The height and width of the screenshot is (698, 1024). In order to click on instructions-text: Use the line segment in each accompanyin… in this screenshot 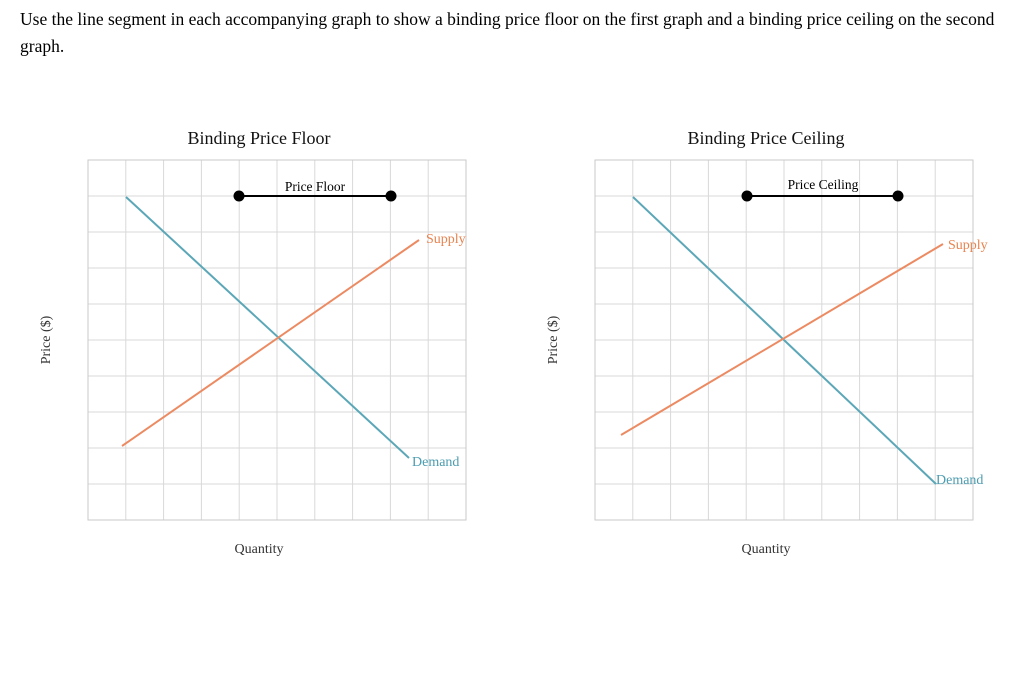, I will do `click(507, 32)`.